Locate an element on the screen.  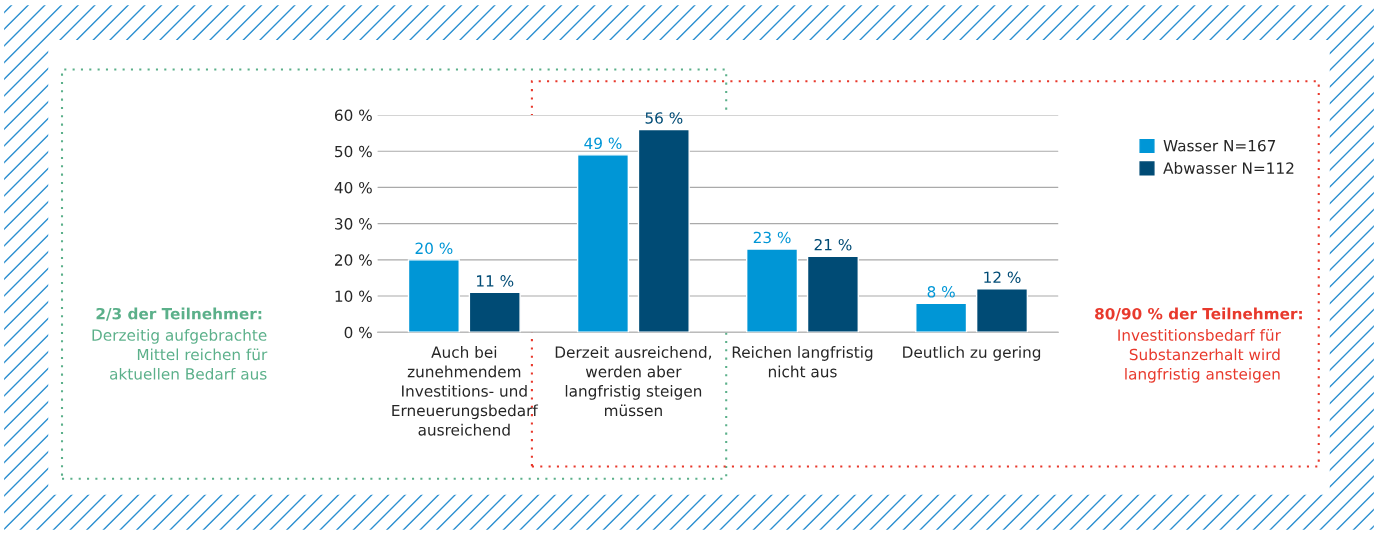
data-label: 21 % is located at coordinates (833, 244).